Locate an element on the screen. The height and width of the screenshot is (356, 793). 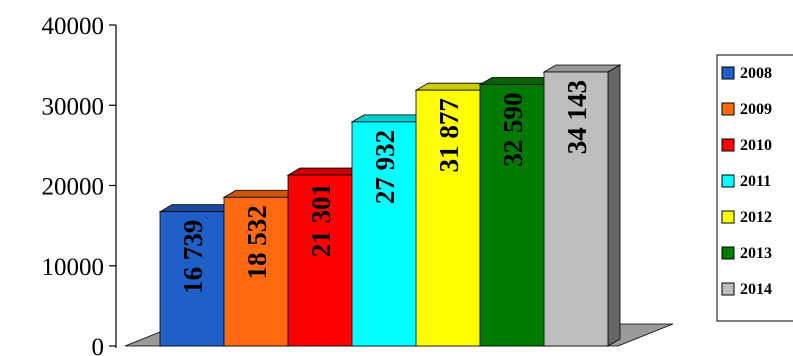
y-axis: 0 10000 20000 30000 40000 is located at coordinates (79, 184).